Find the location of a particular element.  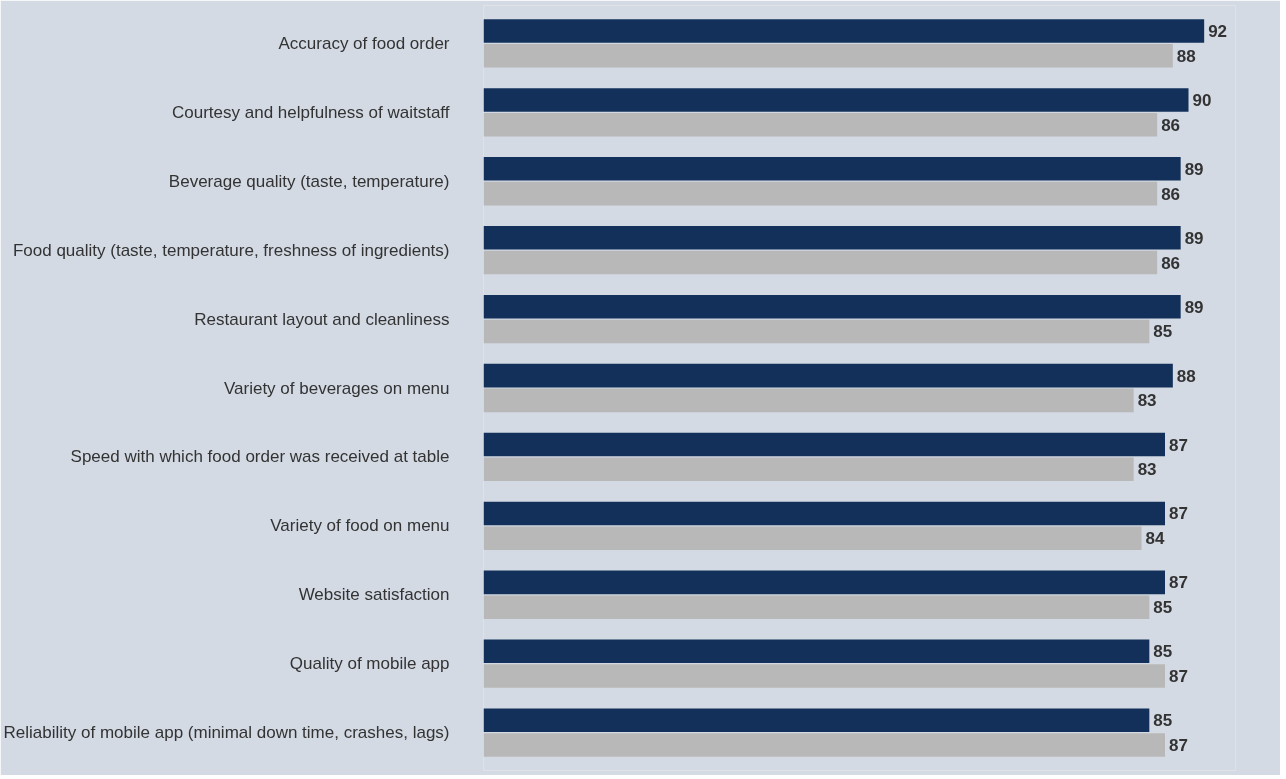

y-tick-label: Courtesy and helpfulness of waitstaff is located at coordinates (310, 112).